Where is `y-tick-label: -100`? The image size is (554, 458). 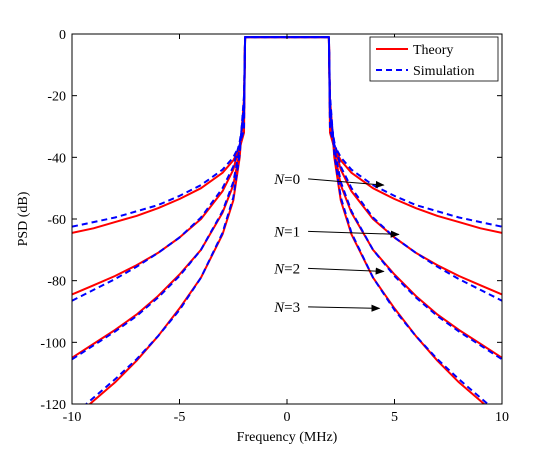 y-tick-label: -100 is located at coordinates (53, 343).